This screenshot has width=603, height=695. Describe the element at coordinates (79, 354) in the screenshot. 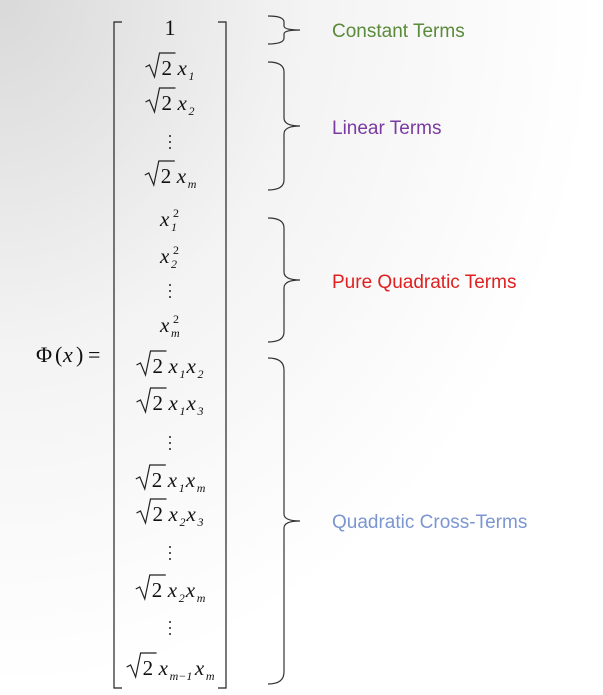

I see `close-paren: )` at that location.